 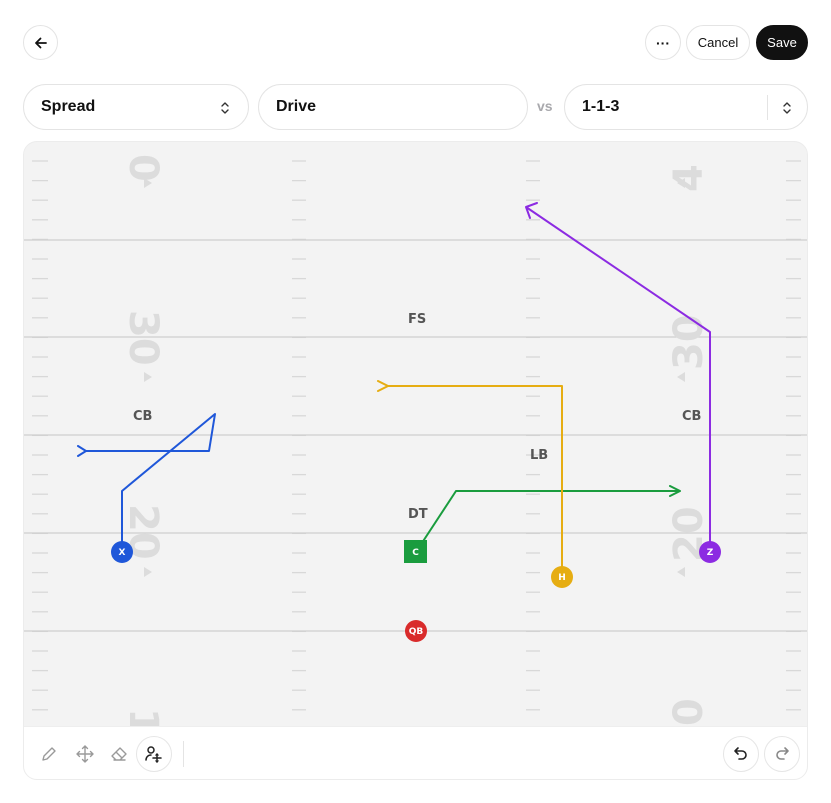 I want to click on move-icon, so click(x=85, y=754).